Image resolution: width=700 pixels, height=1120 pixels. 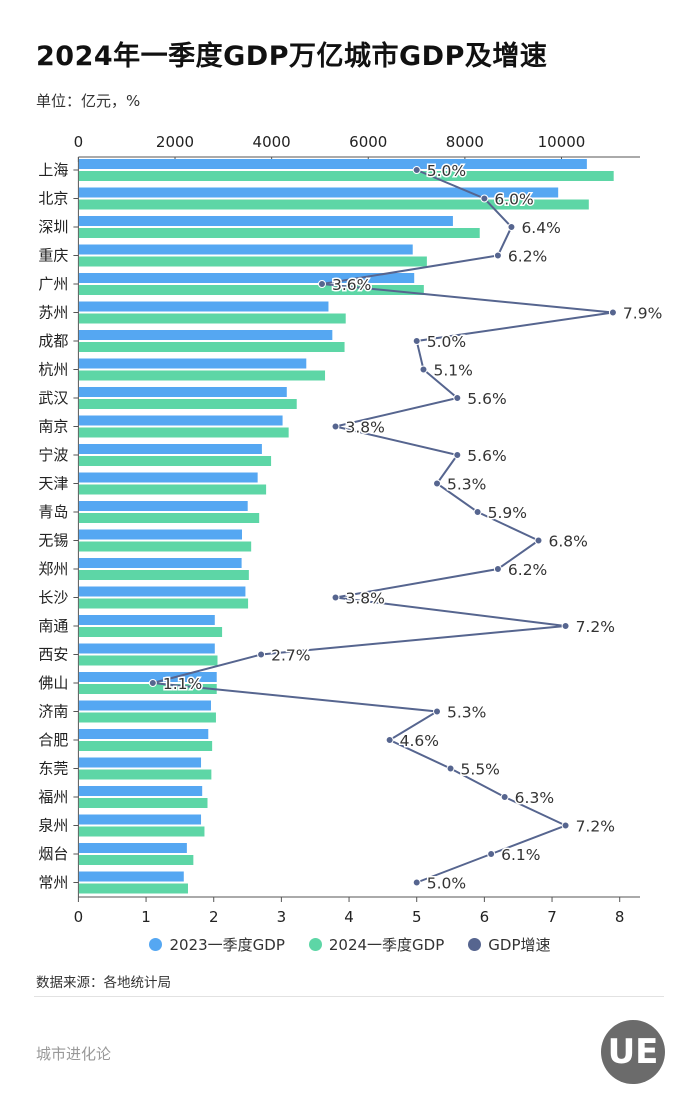 I want to click on category-label: 广州, so click(x=53, y=284).